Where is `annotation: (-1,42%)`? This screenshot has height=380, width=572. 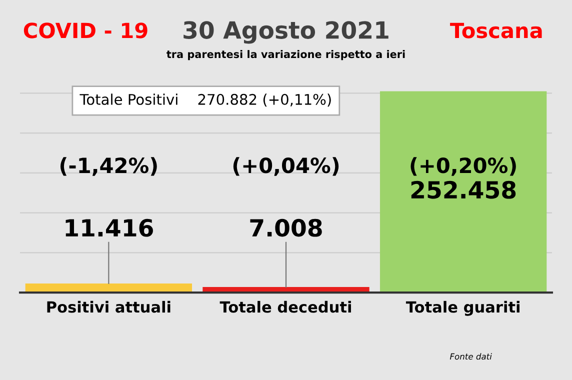
annotation: (-1,42%) is located at coordinates (108, 166).